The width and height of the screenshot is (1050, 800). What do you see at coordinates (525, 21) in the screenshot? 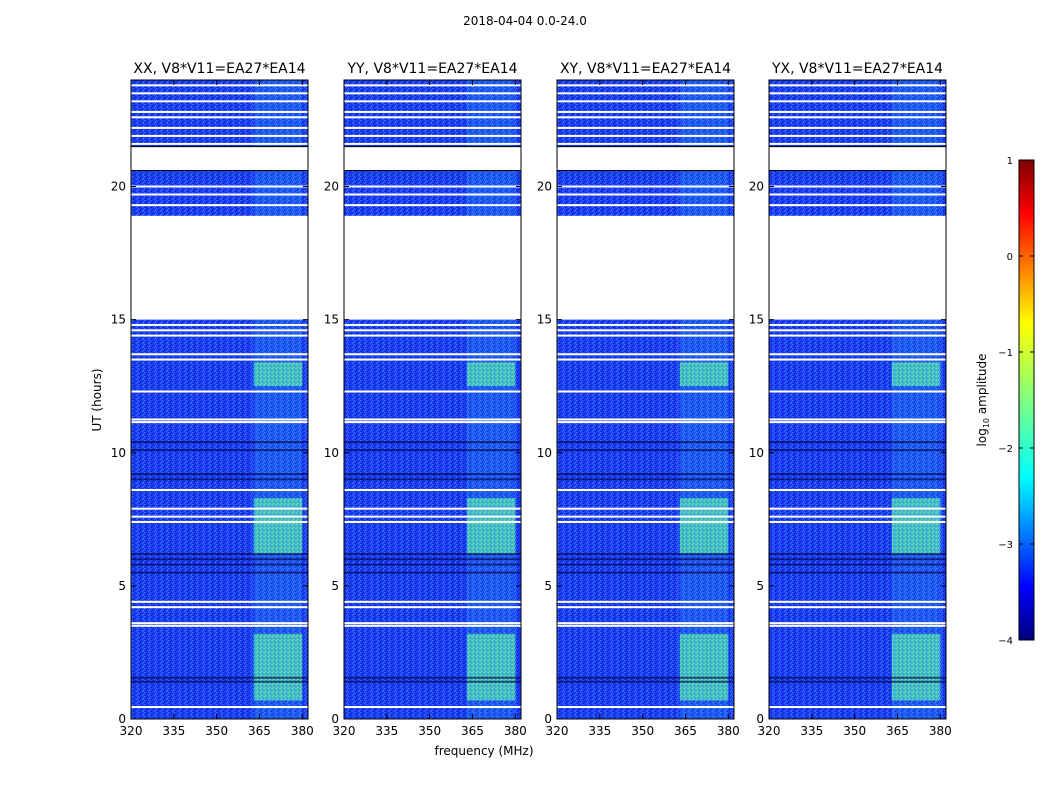
I see `figure-title: 2018-04-04 0.0-24.0` at bounding box center [525, 21].